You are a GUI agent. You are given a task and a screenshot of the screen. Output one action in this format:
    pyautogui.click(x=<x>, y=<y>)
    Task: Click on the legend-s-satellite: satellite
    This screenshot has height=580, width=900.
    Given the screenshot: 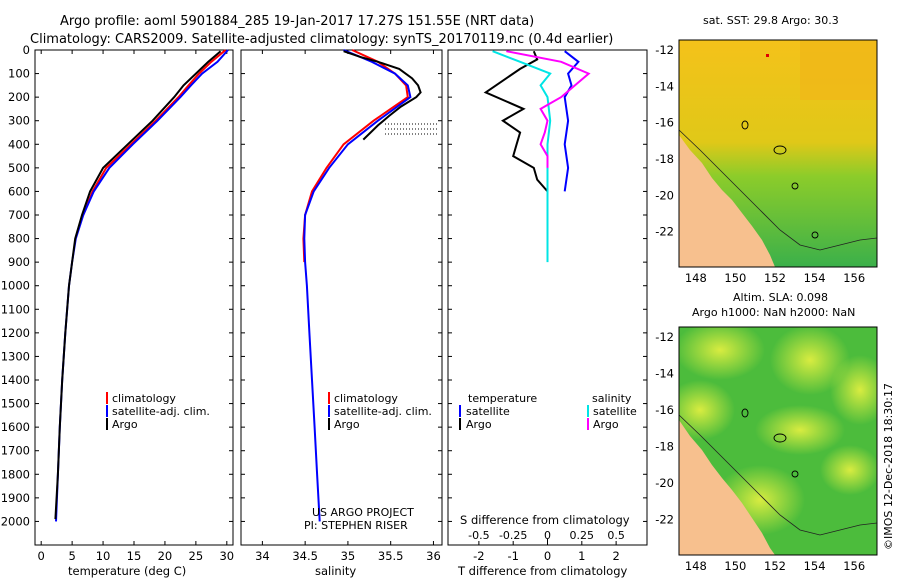 What is the action you would take?
    pyautogui.click(x=615, y=411)
    